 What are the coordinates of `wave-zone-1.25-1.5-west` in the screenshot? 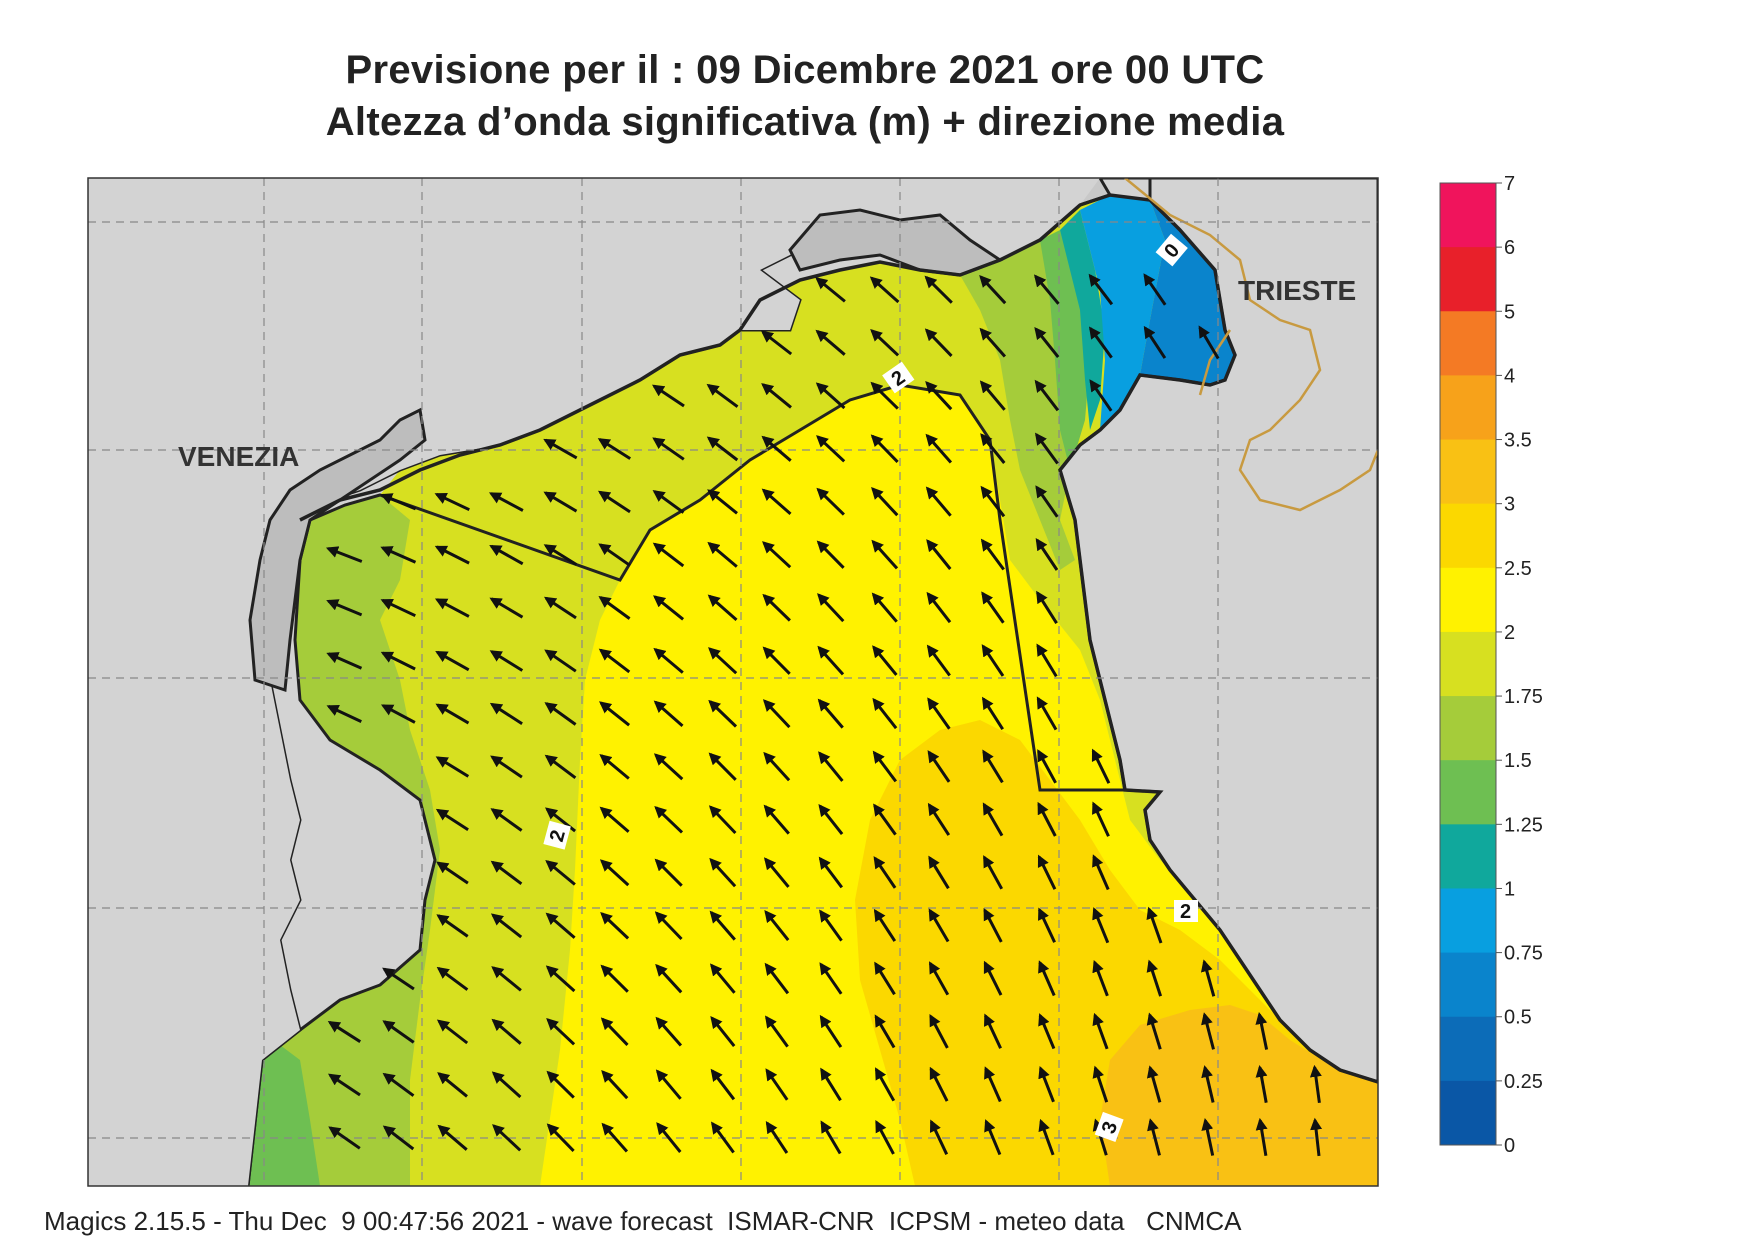 It's located at (284, 1115).